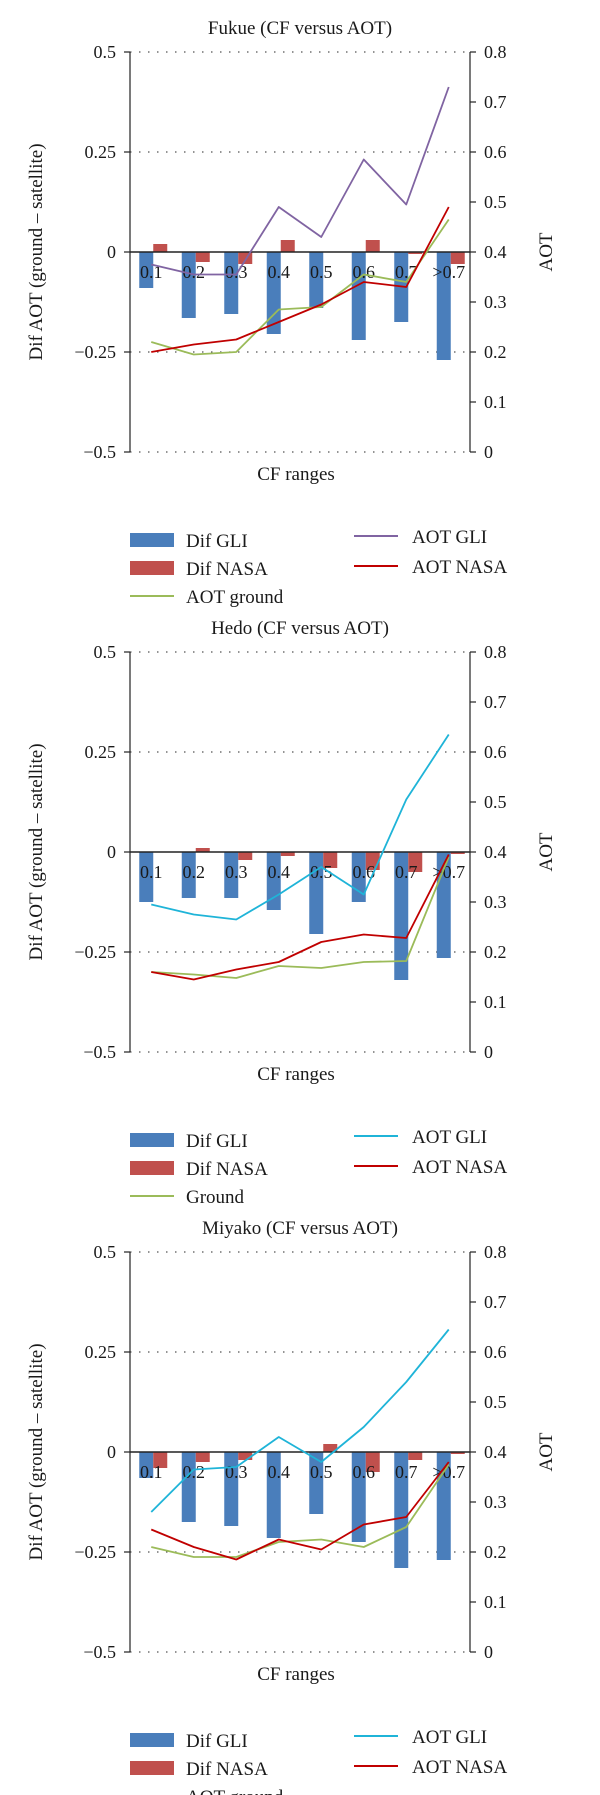  What do you see at coordinates (111, 1452) in the screenshot?
I see `left-tick-label: 0` at bounding box center [111, 1452].